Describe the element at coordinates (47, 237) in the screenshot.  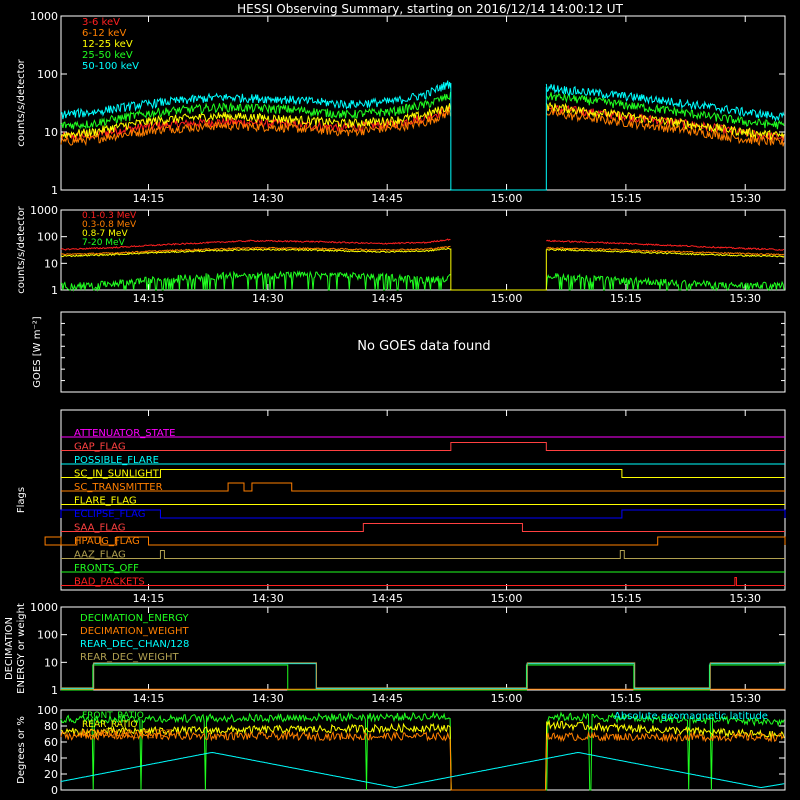
I see `panel-2-ytick-label: 100` at that location.